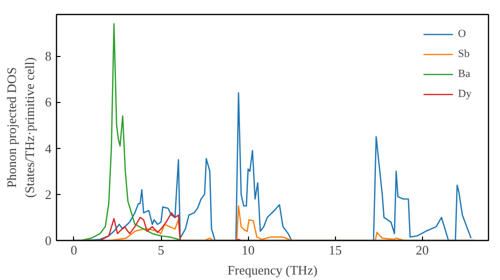 This screenshot has height=280, width=500. Describe the element at coordinates (48, 240) in the screenshot. I see `y-tick-label: 0` at that location.